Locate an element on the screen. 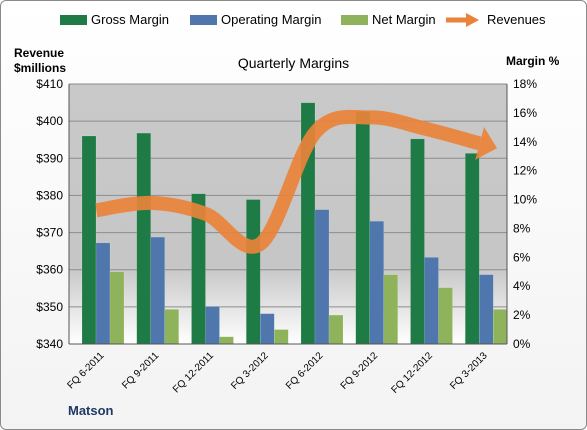 Image resolution: width=587 pixels, height=430 pixels. chart-title: Quarterly Margins is located at coordinates (293, 63).